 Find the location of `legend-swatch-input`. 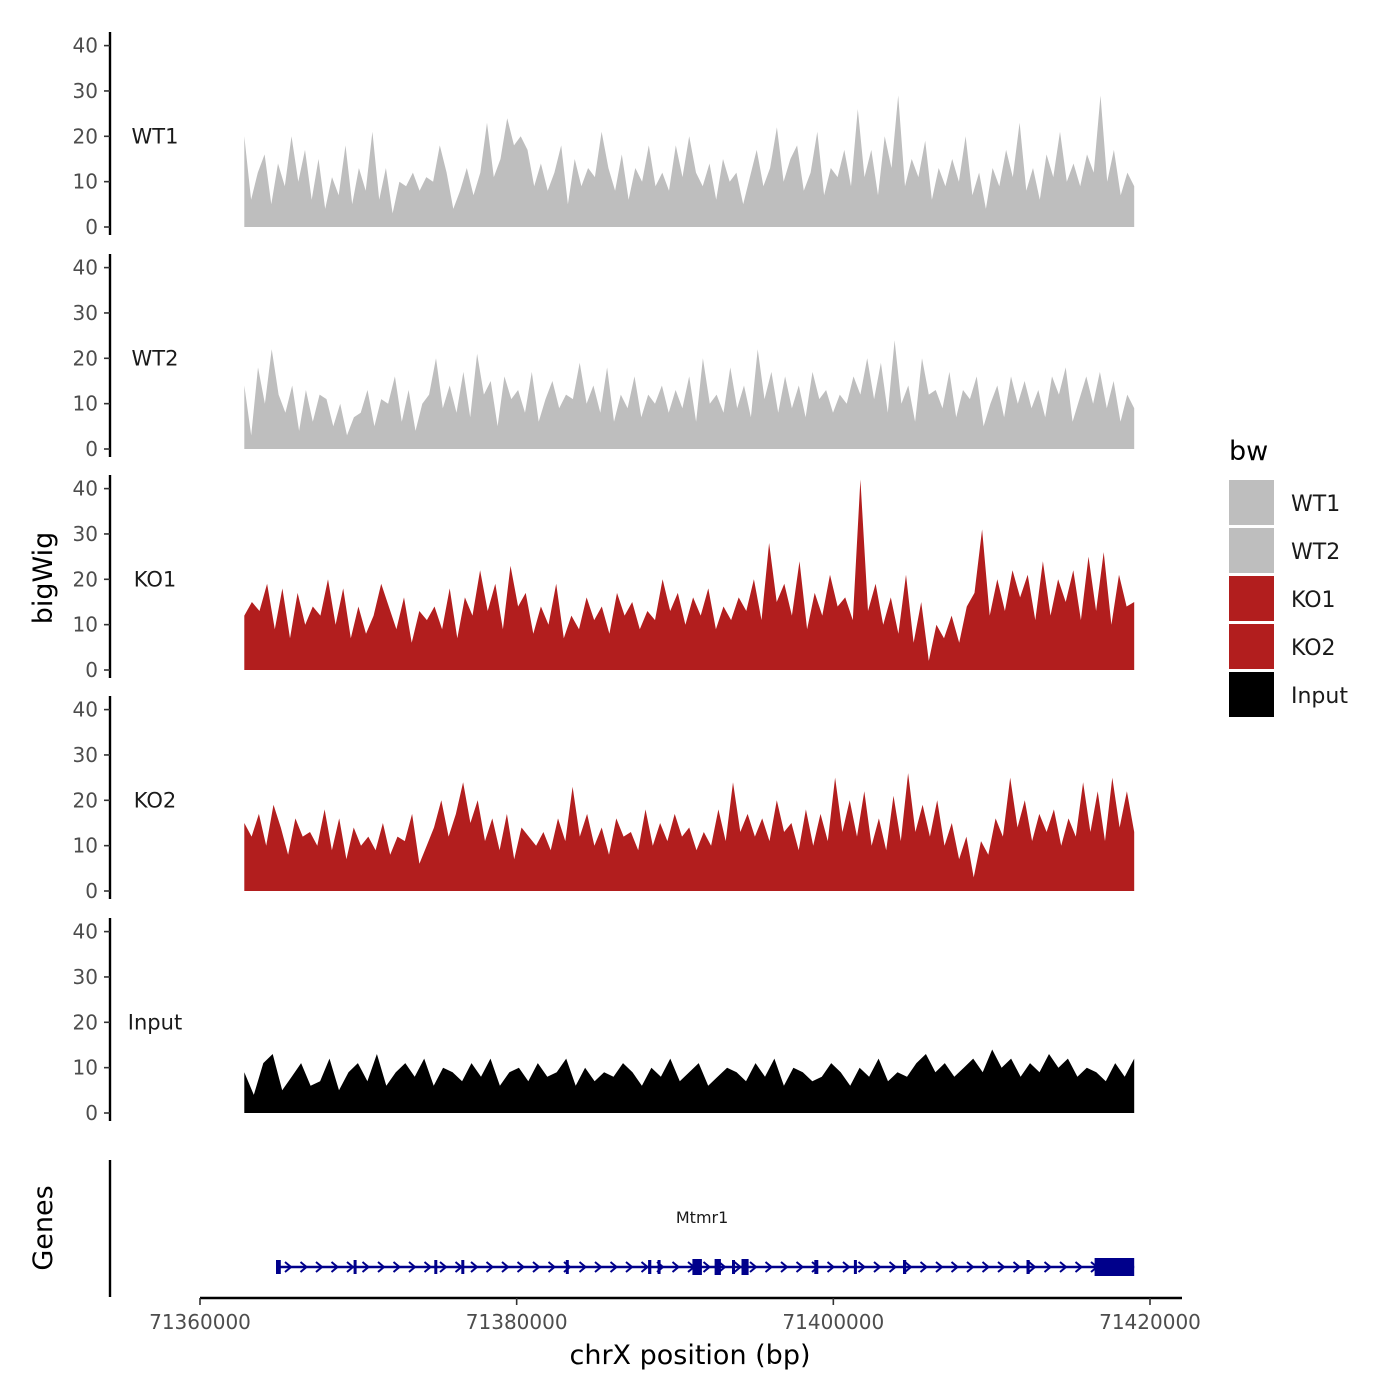

legend-swatch-input is located at coordinates (1251, 694).